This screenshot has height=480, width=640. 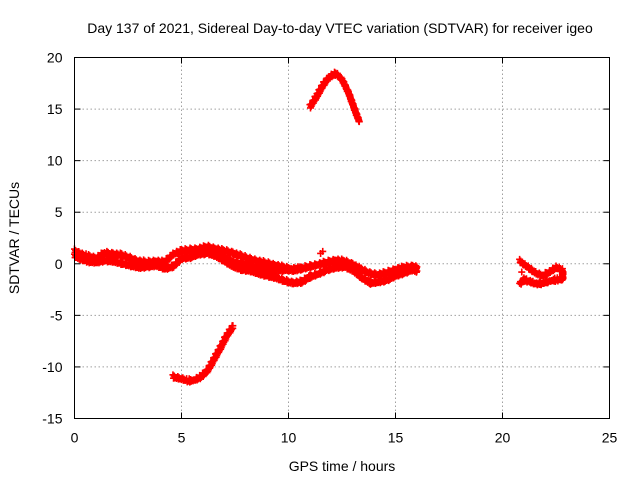 I want to click on x-tick-label: 0, so click(x=75, y=438).